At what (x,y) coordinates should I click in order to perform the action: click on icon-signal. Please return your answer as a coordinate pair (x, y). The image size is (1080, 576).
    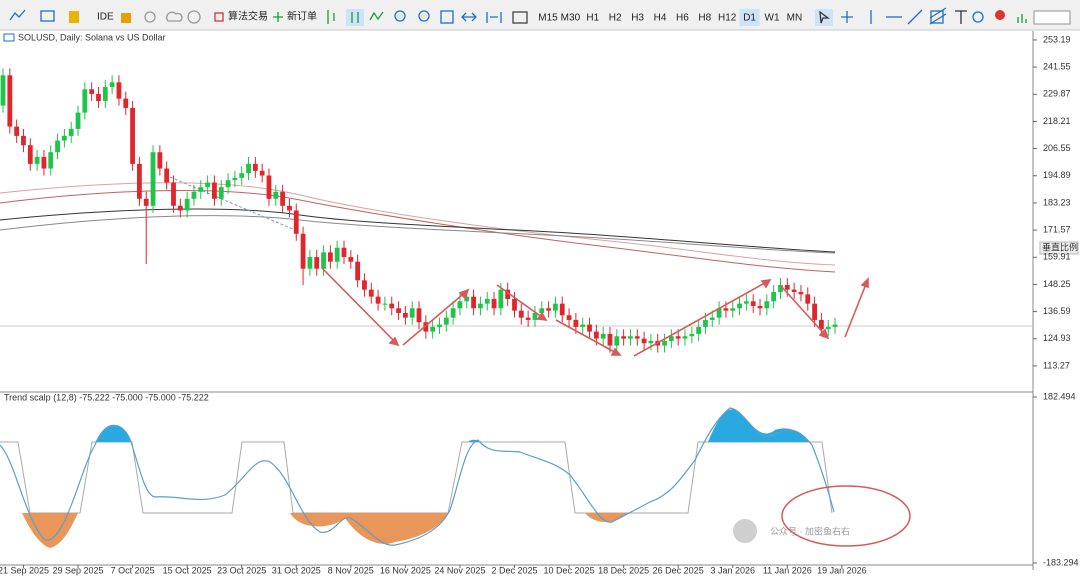
    Looking at the image, I should click on (150, 17).